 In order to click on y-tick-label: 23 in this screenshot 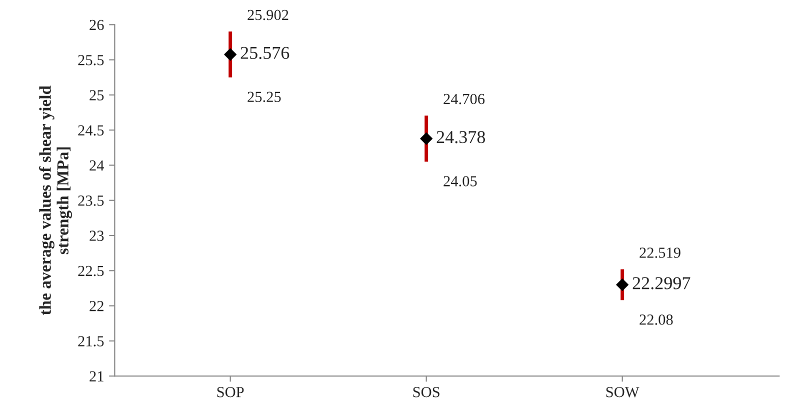, I will do `click(97, 235)`.